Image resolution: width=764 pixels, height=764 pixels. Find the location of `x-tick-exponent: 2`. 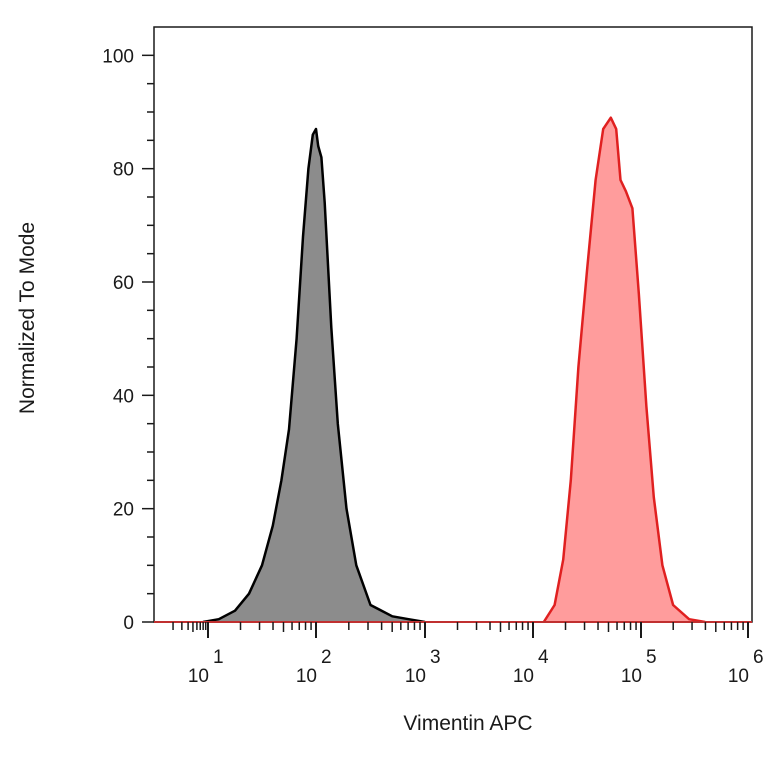

x-tick-exponent: 2 is located at coordinates (326, 657).